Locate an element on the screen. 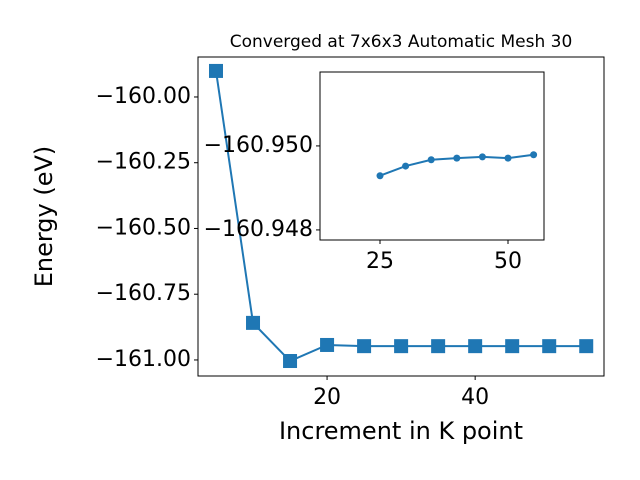  plot-area is located at coordinates (457, 165).